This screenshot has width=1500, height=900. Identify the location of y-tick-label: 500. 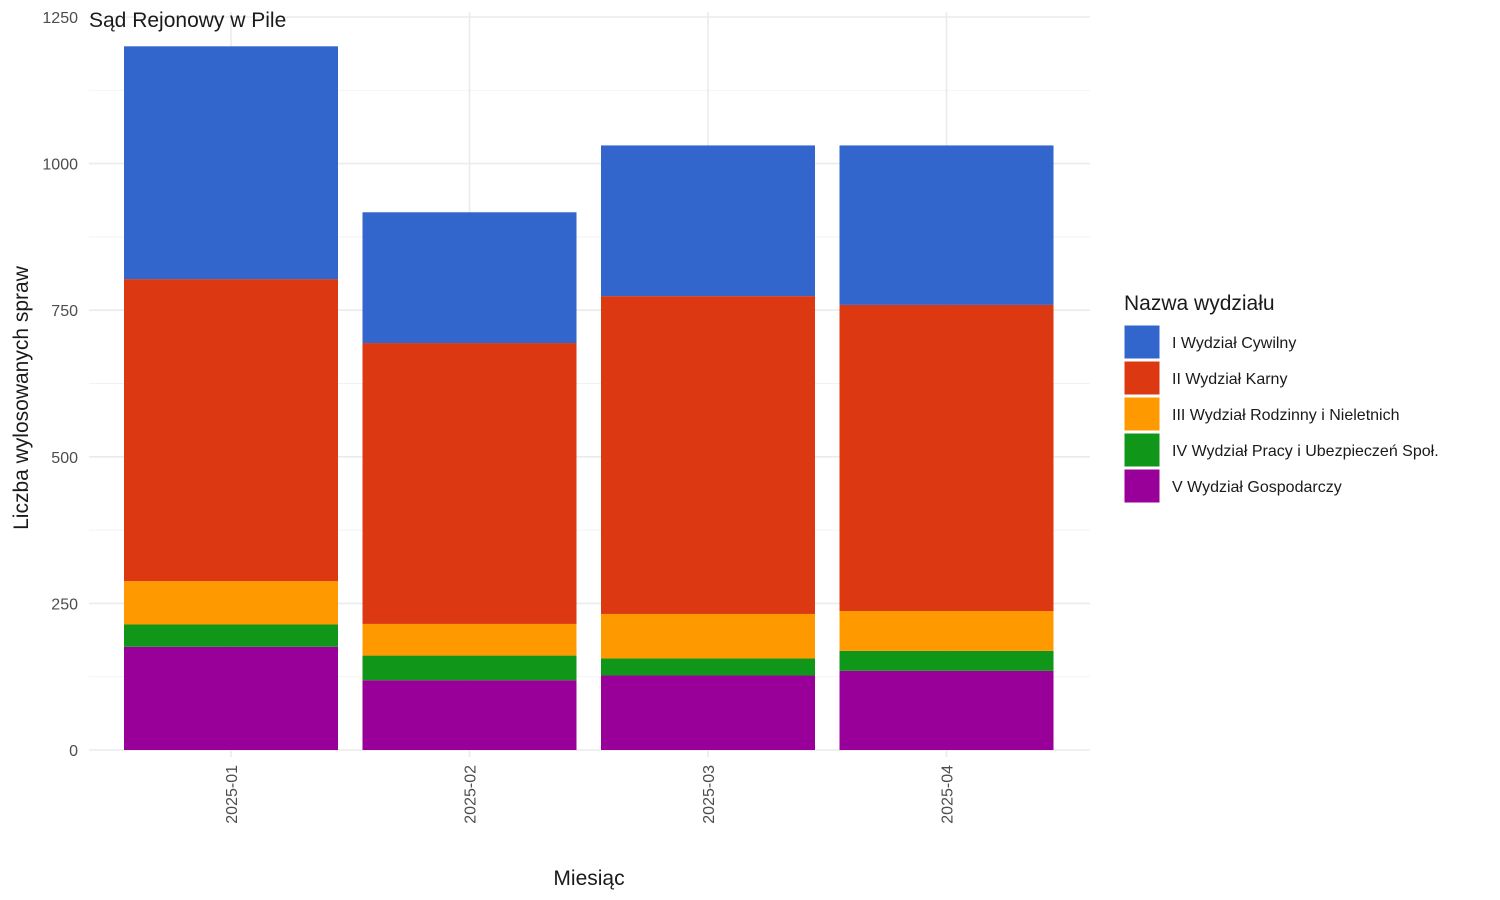
(64, 458).